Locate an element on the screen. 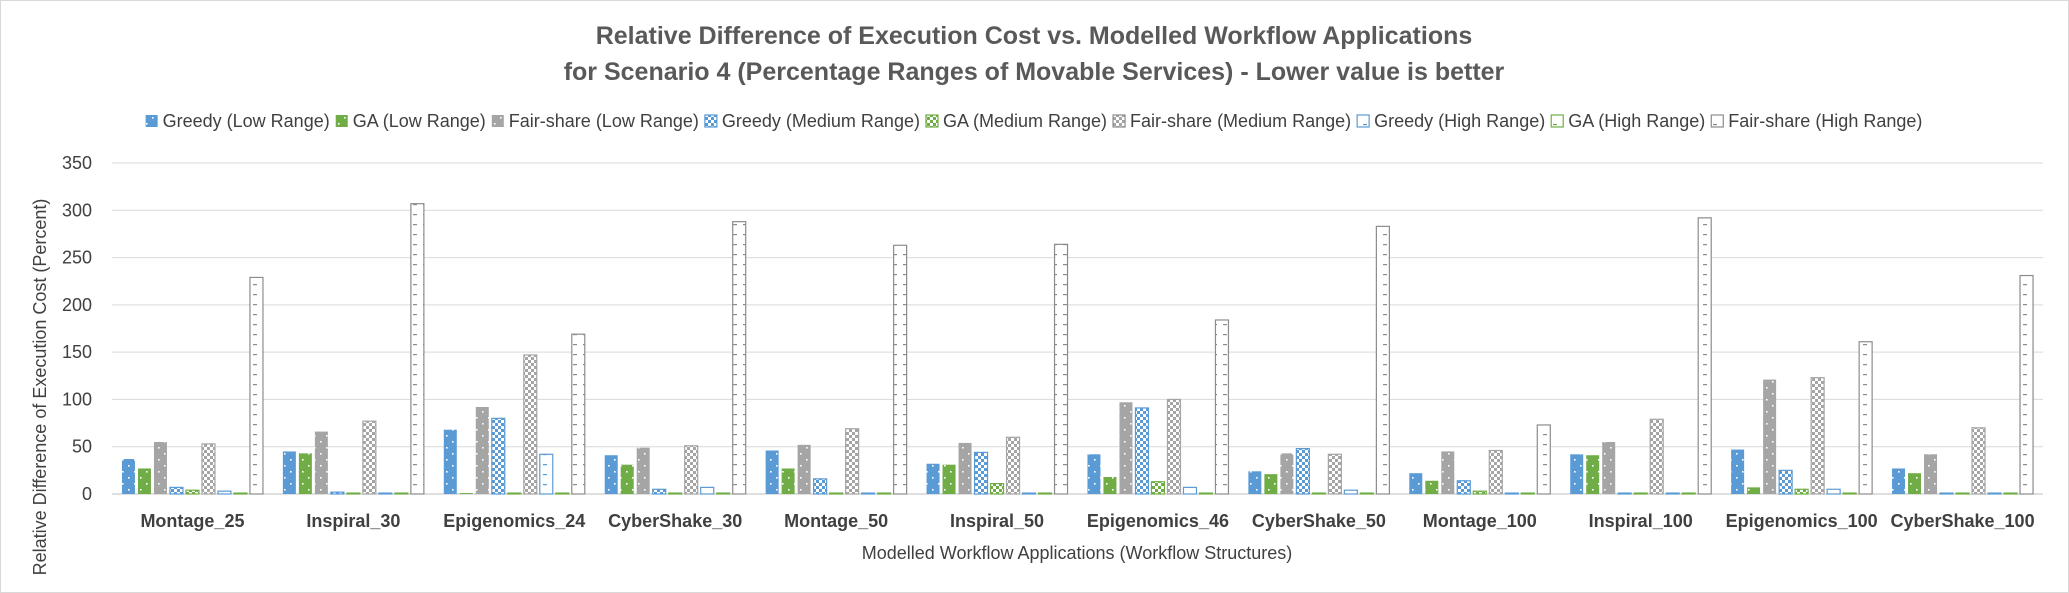  y-tick-label: 250 is located at coordinates (77, 258).